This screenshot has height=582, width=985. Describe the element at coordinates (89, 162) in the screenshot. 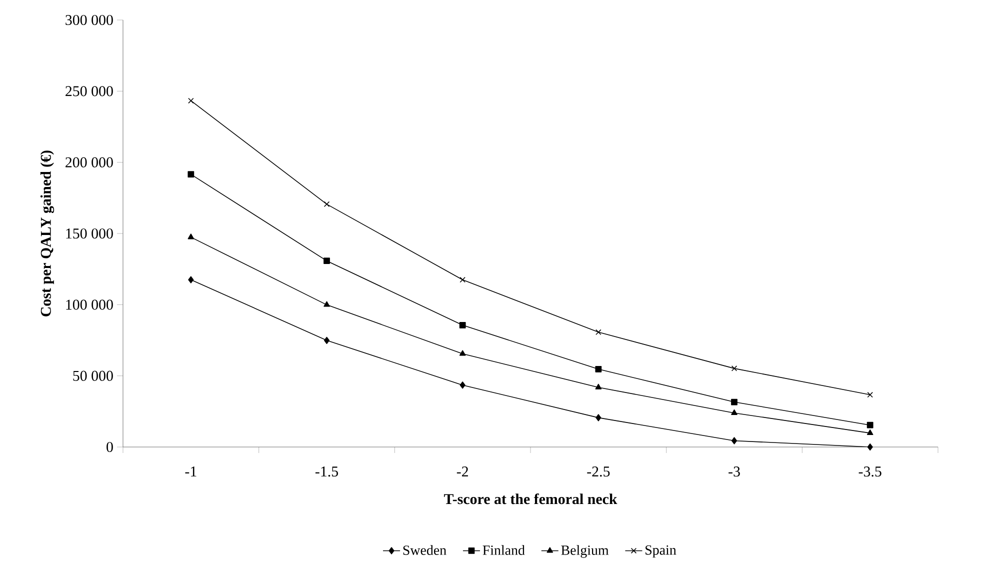

I see `y-tick-label: 200 000` at that location.